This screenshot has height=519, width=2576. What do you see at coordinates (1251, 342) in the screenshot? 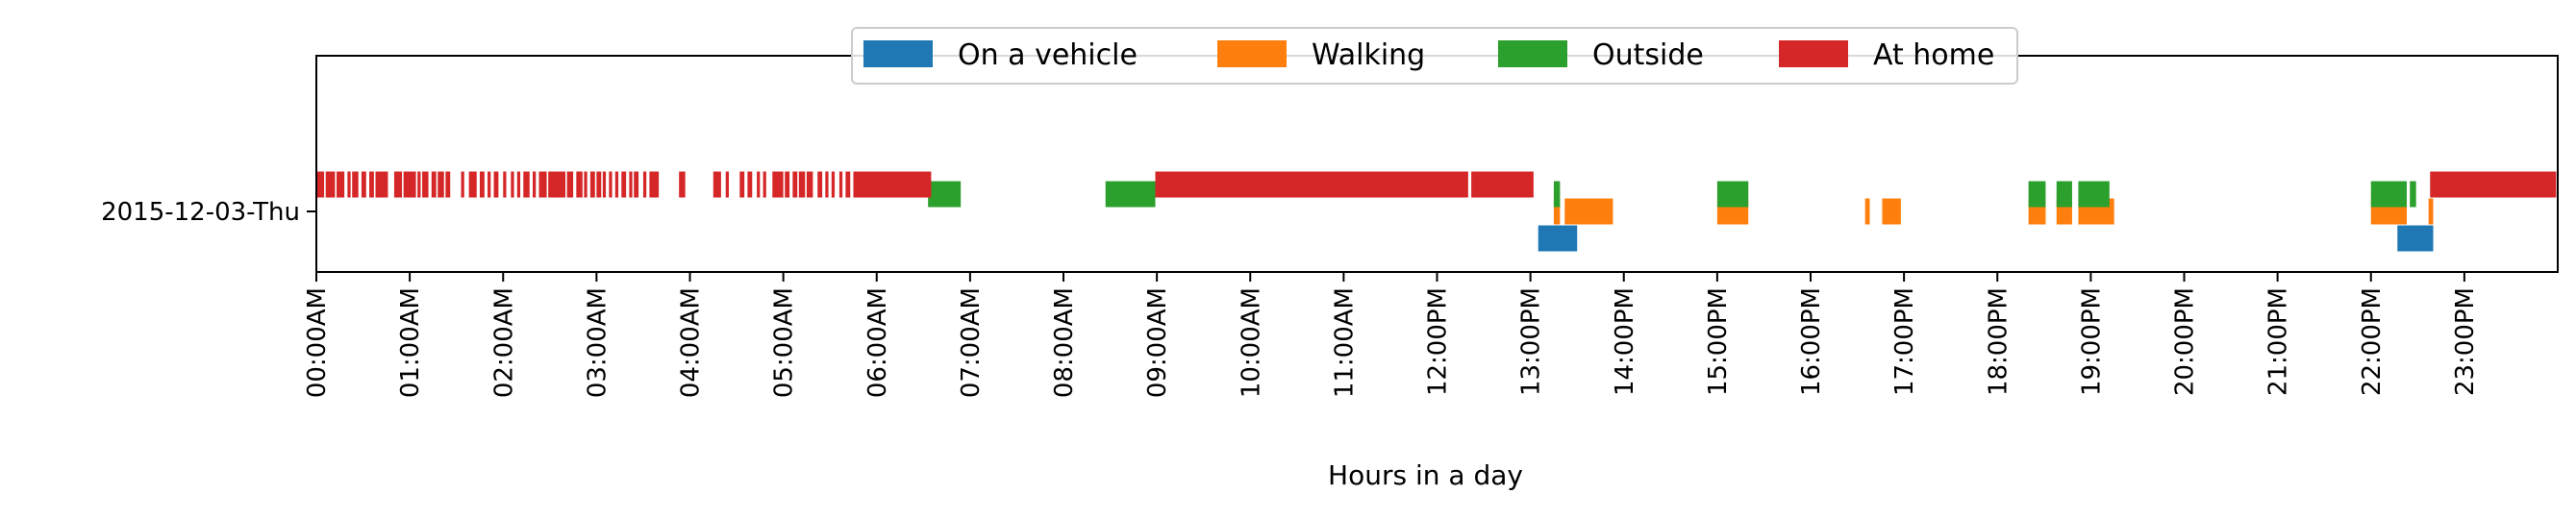
I see `x-tick-label-10: 10:00AM` at bounding box center [1251, 342].